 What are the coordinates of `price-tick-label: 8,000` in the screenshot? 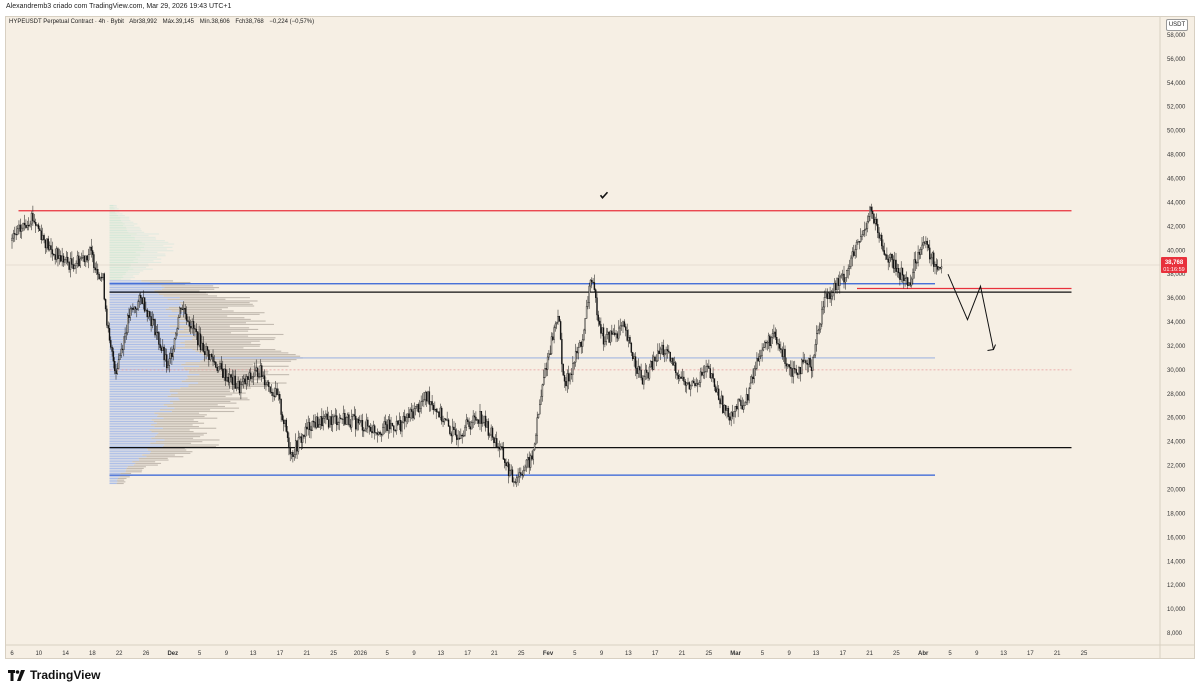 It's located at (1175, 634).